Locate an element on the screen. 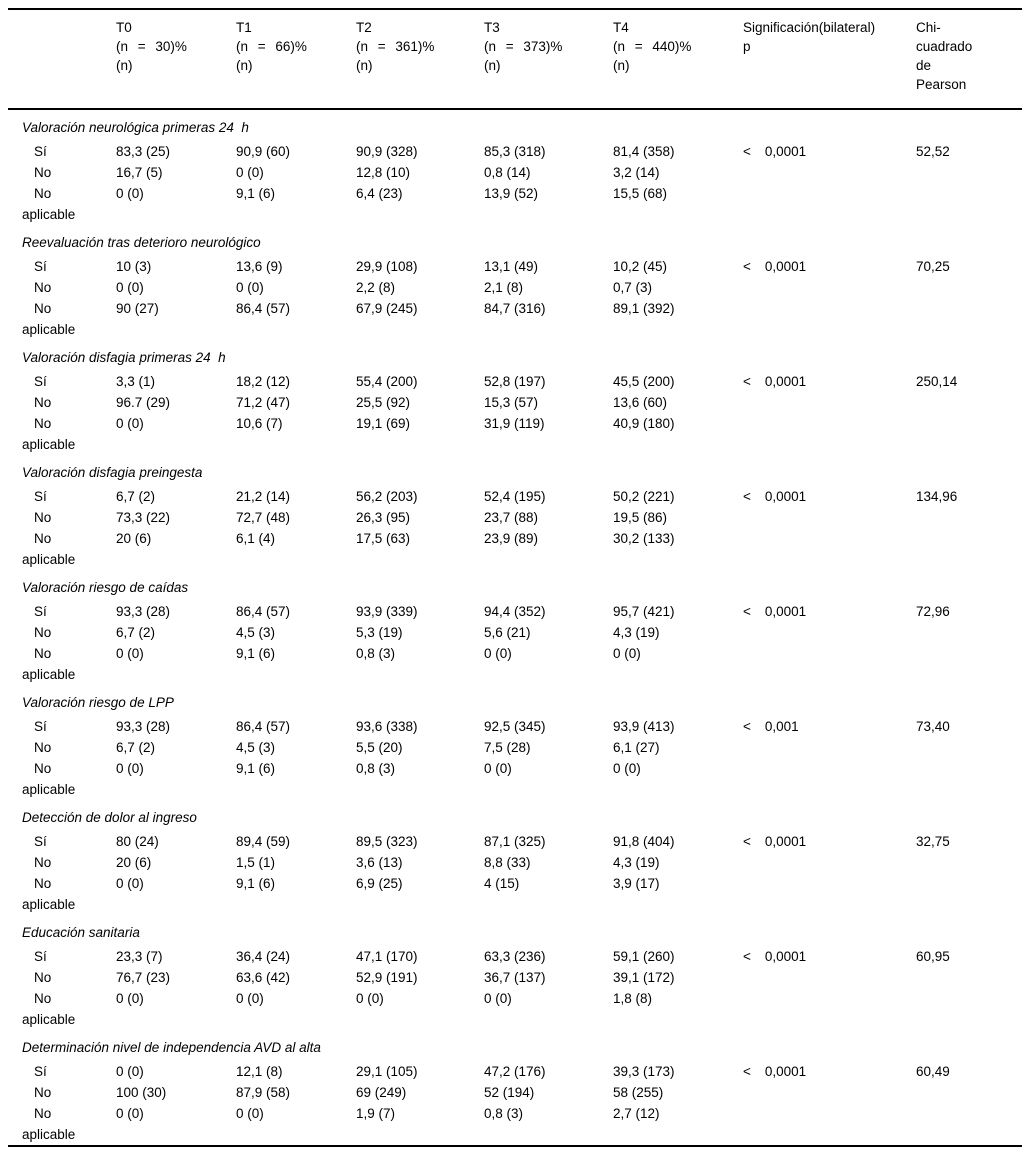 The height and width of the screenshot is (1158, 1030). header-line: Pearson is located at coordinates (941, 84).